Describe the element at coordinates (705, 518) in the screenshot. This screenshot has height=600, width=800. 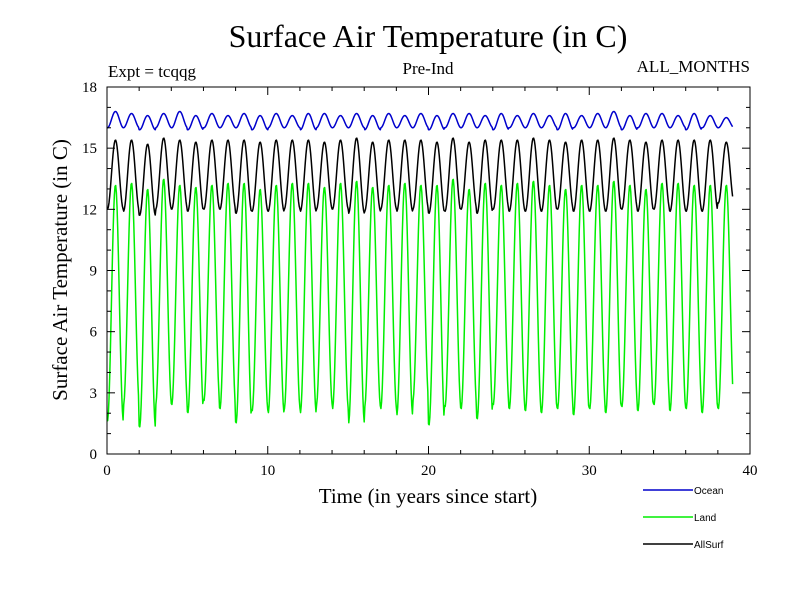
I see `legend-label-land: Land` at that location.